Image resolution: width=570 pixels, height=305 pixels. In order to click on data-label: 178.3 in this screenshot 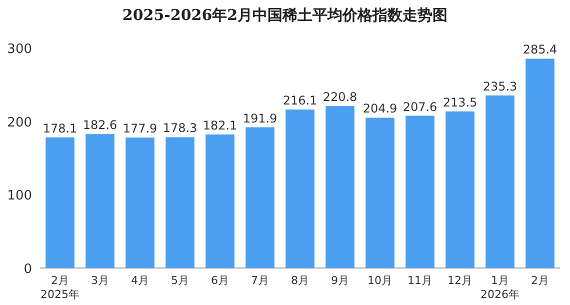, I will do `click(180, 128)`.